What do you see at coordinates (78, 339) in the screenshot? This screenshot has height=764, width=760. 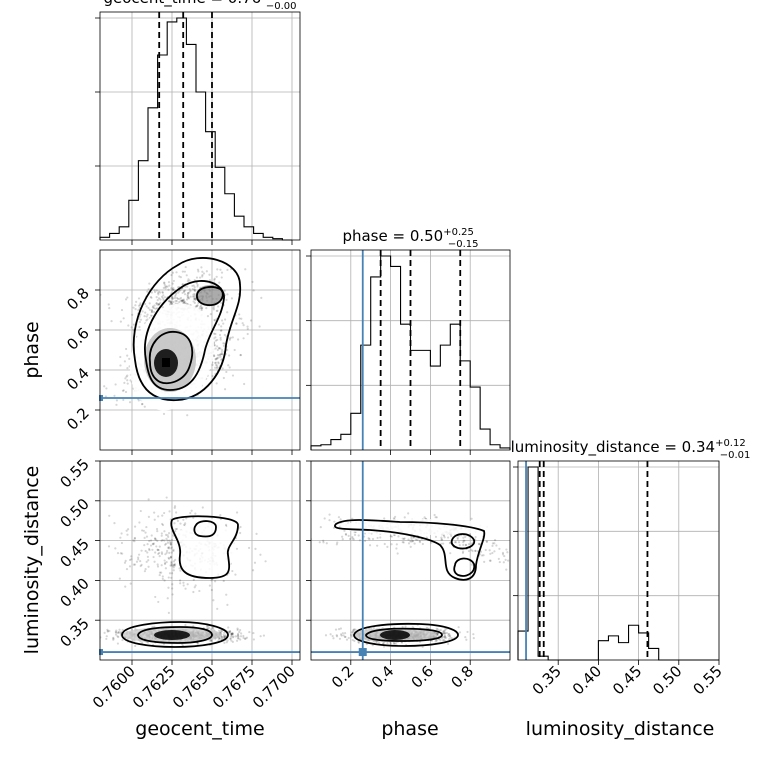 I see `phase-ytick-label-2: 0.6` at bounding box center [78, 339].